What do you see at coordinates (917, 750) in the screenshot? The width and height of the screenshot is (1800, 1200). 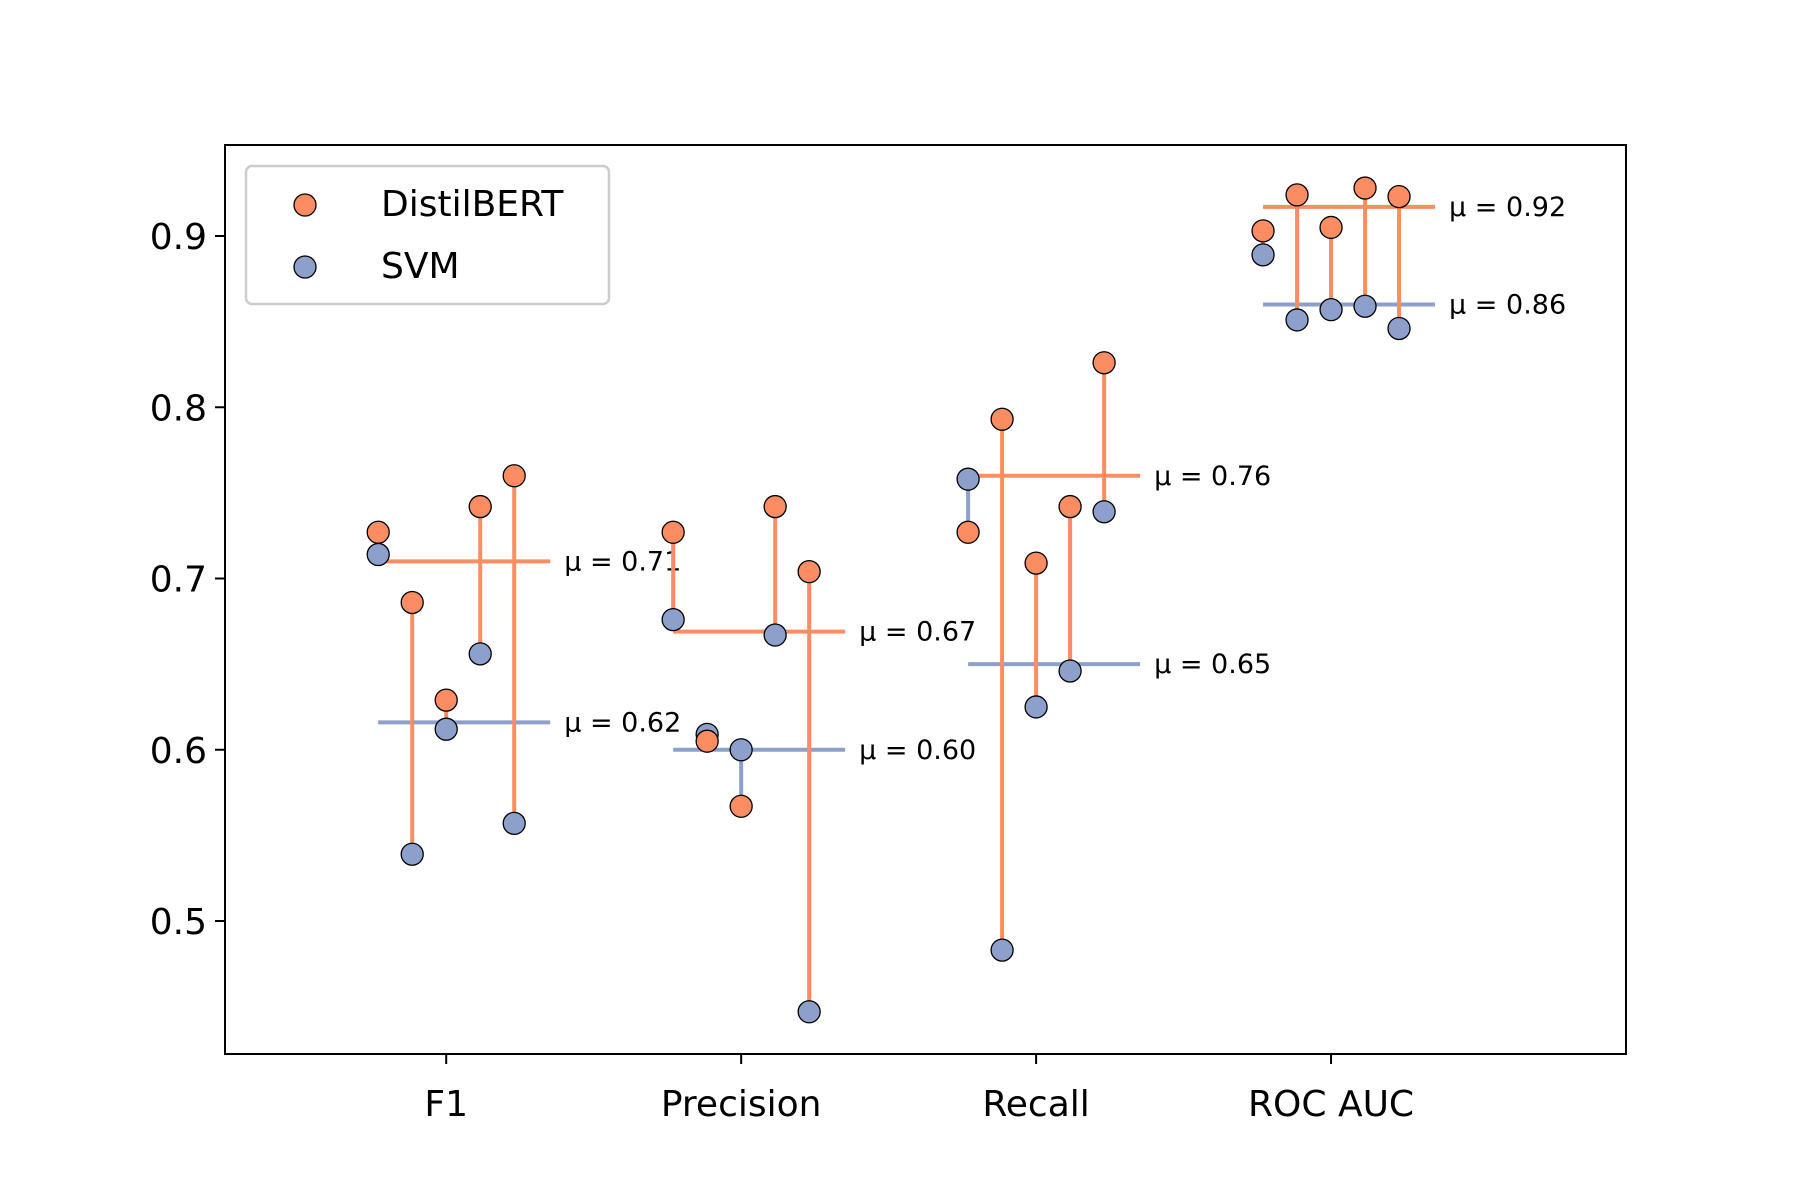 I see `mean-label-svm: μ = 0.60` at bounding box center [917, 750].